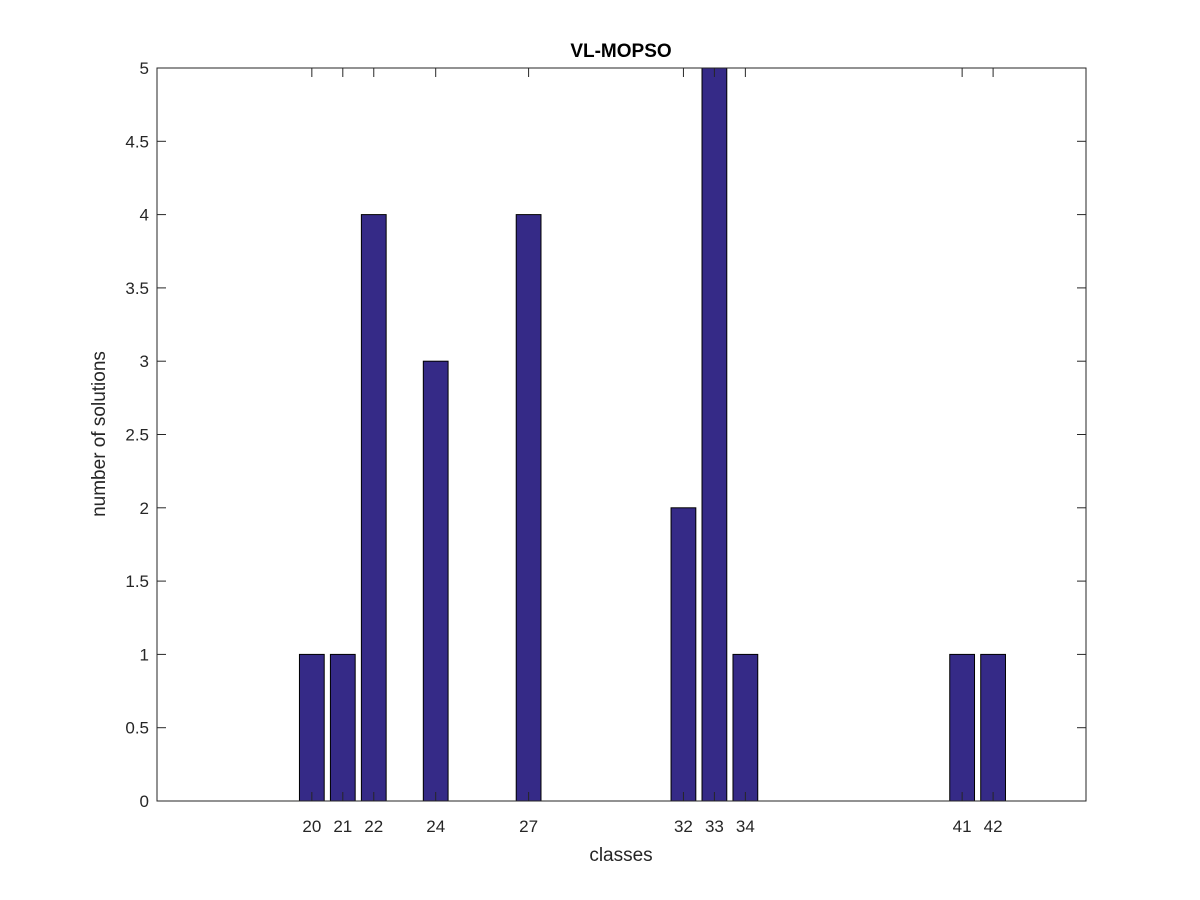  Describe the element at coordinates (435, 826) in the screenshot. I see `x-tick-label: 24` at that location.